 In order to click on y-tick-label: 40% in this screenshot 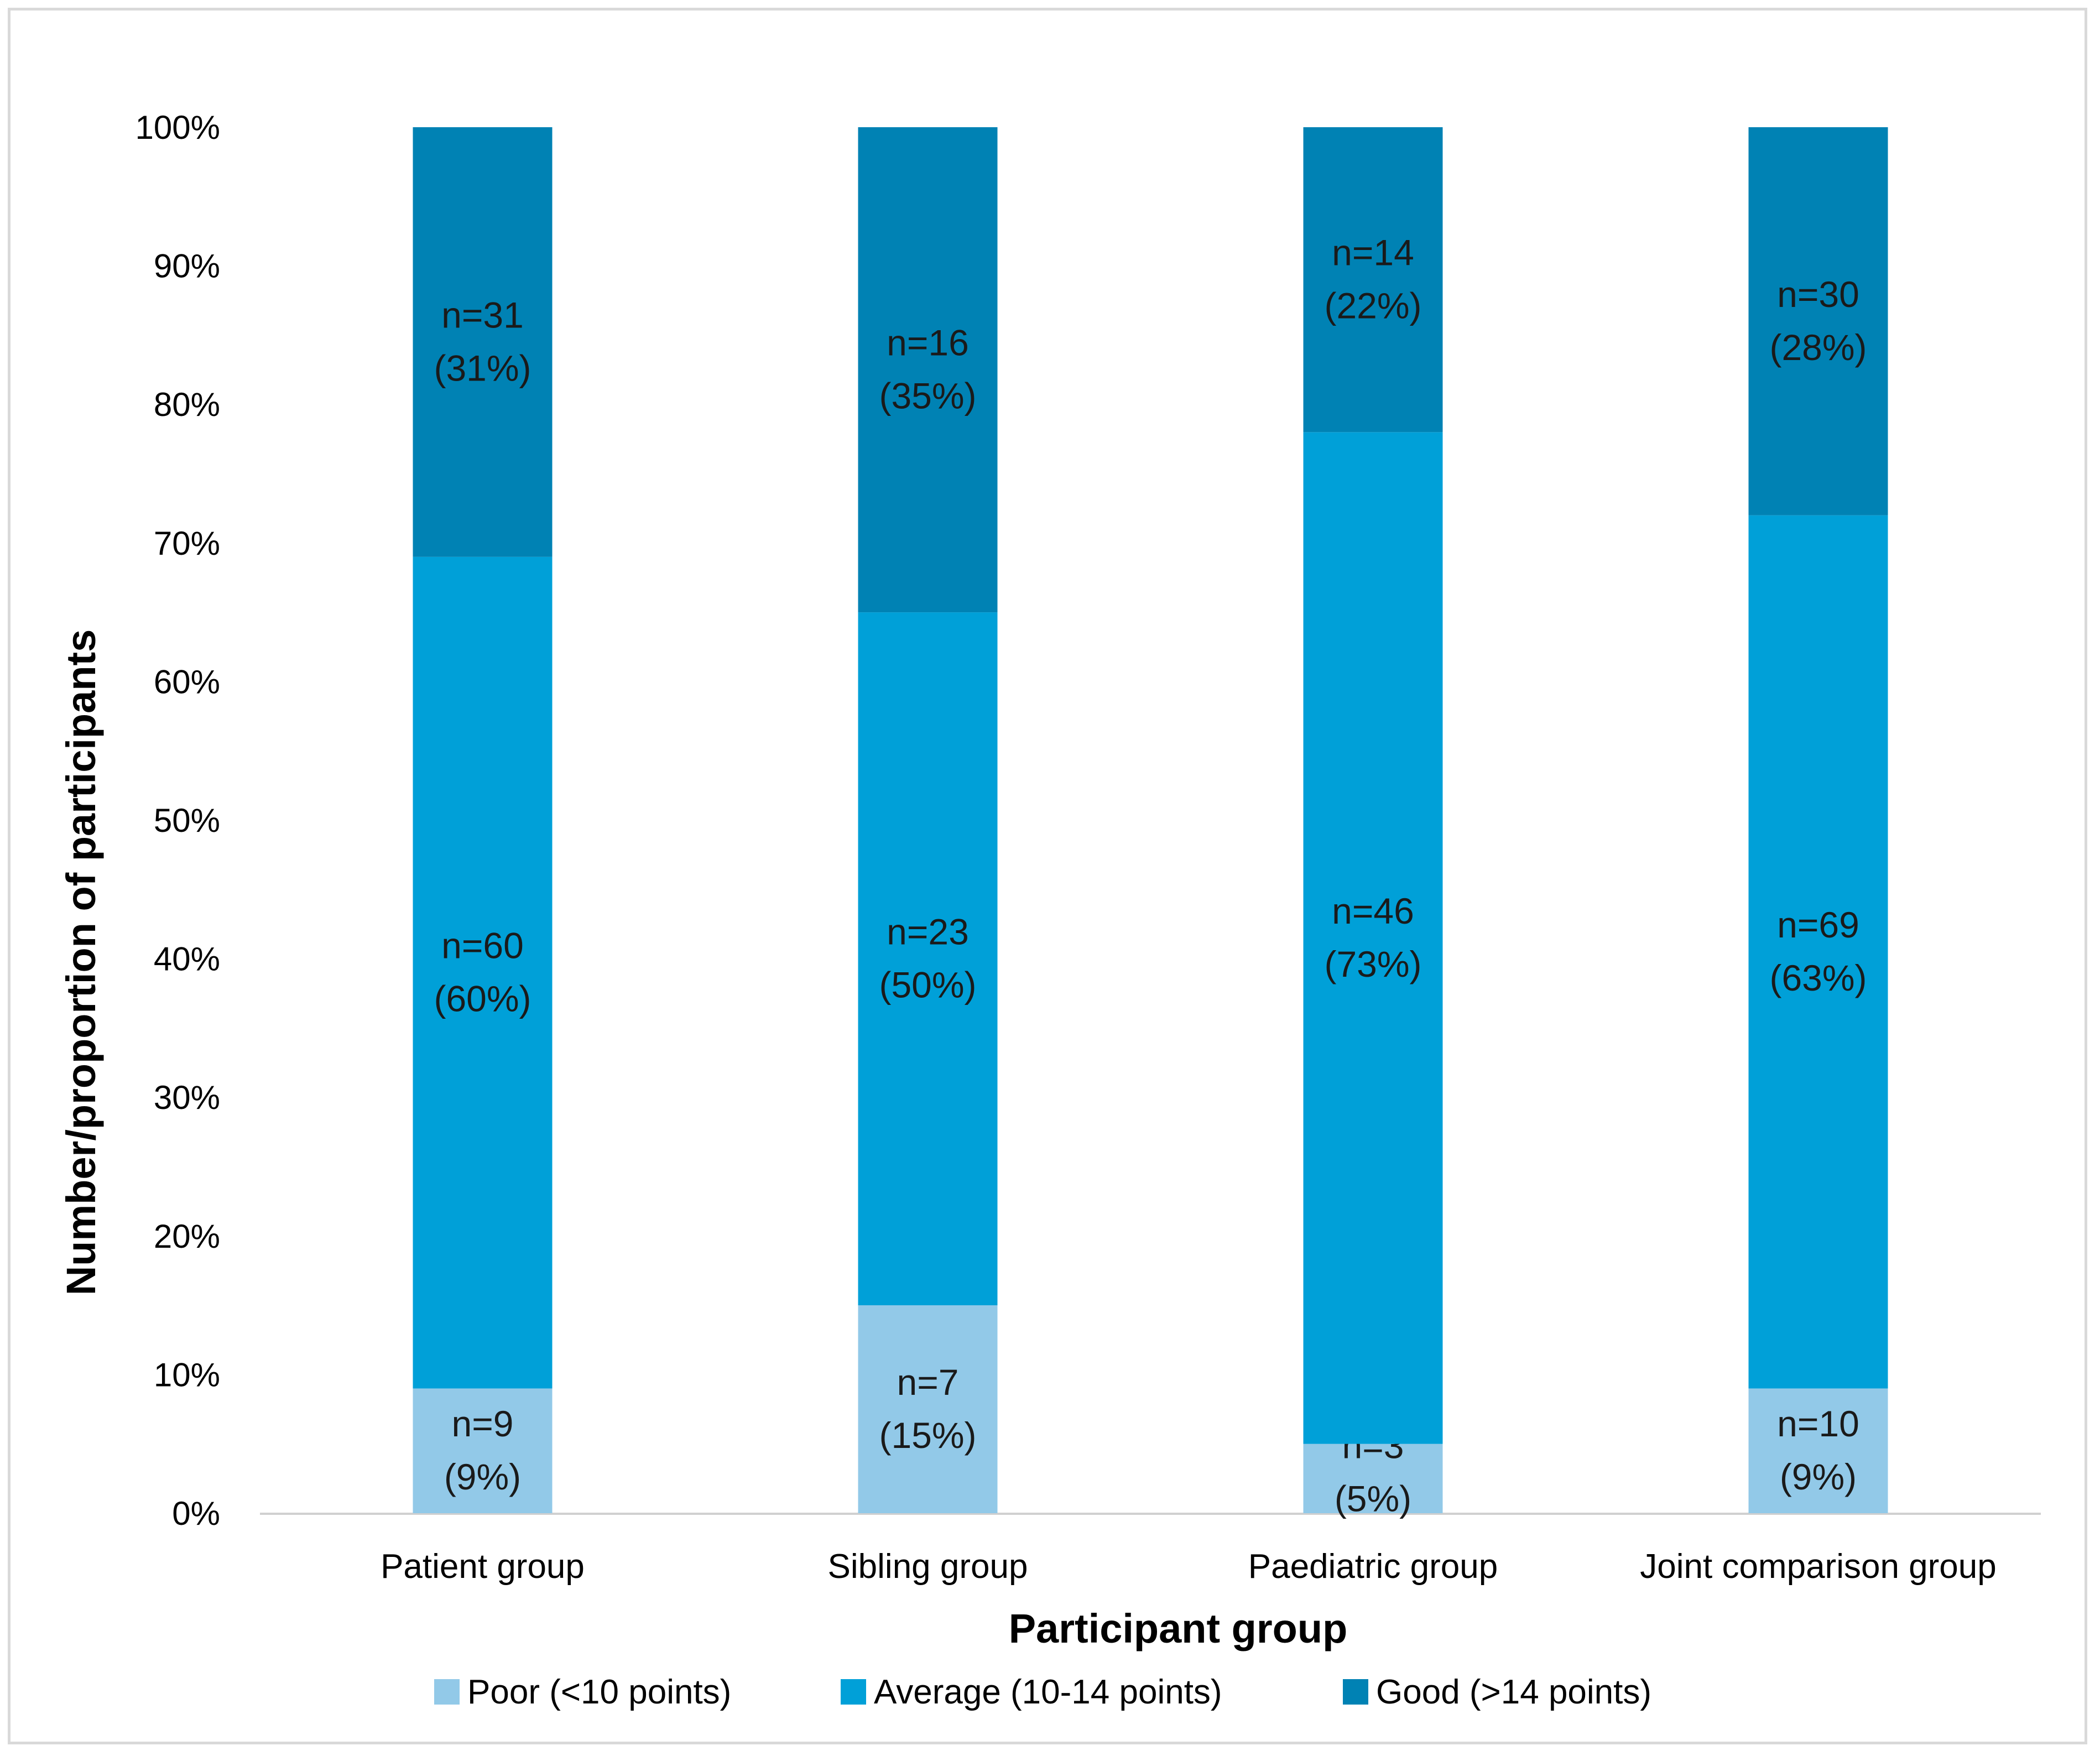, I will do `click(187, 959)`.